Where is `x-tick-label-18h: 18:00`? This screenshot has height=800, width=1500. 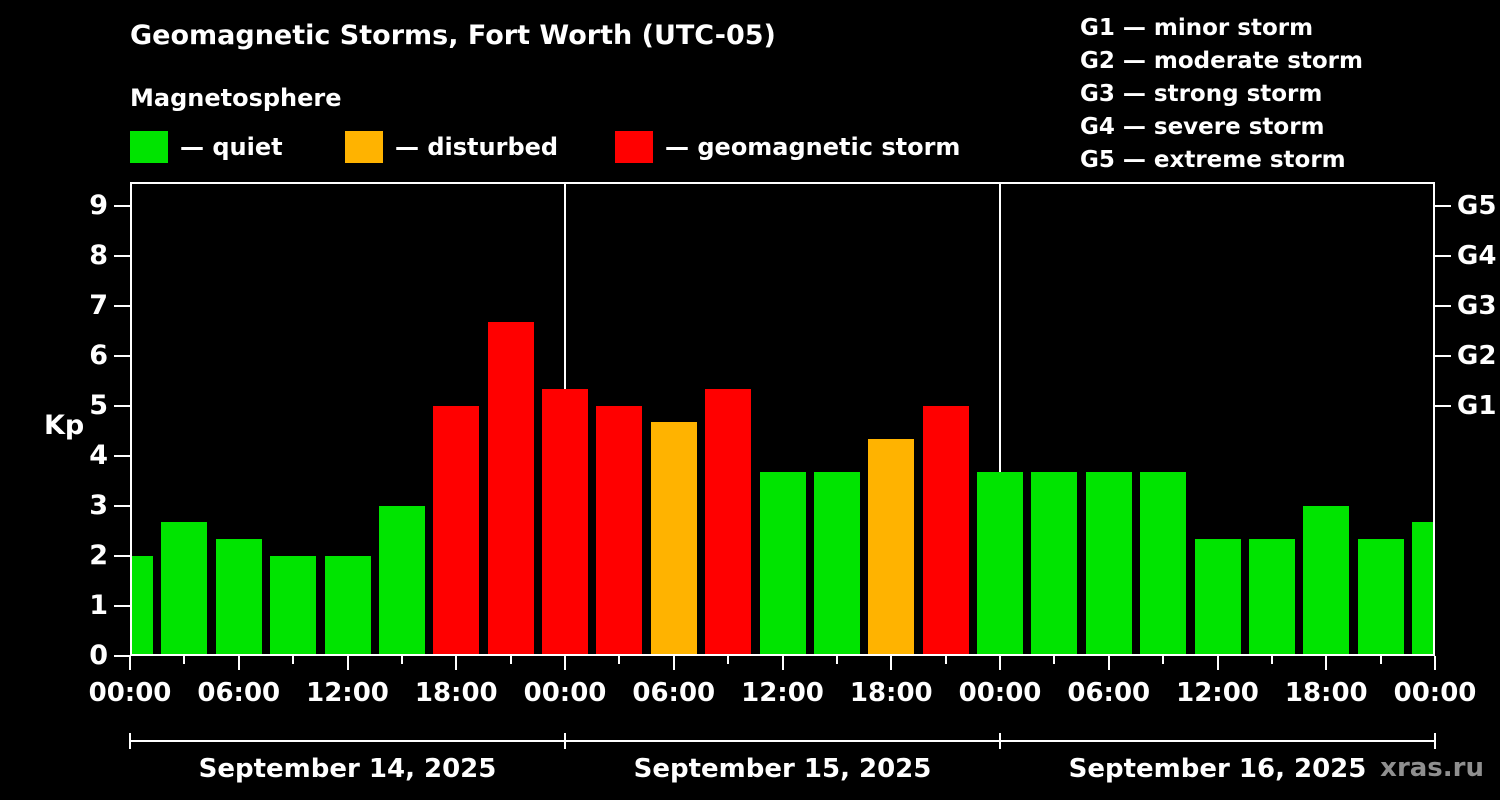
x-tick-label-18h: 18:00 is located at coordinates (456, 693).